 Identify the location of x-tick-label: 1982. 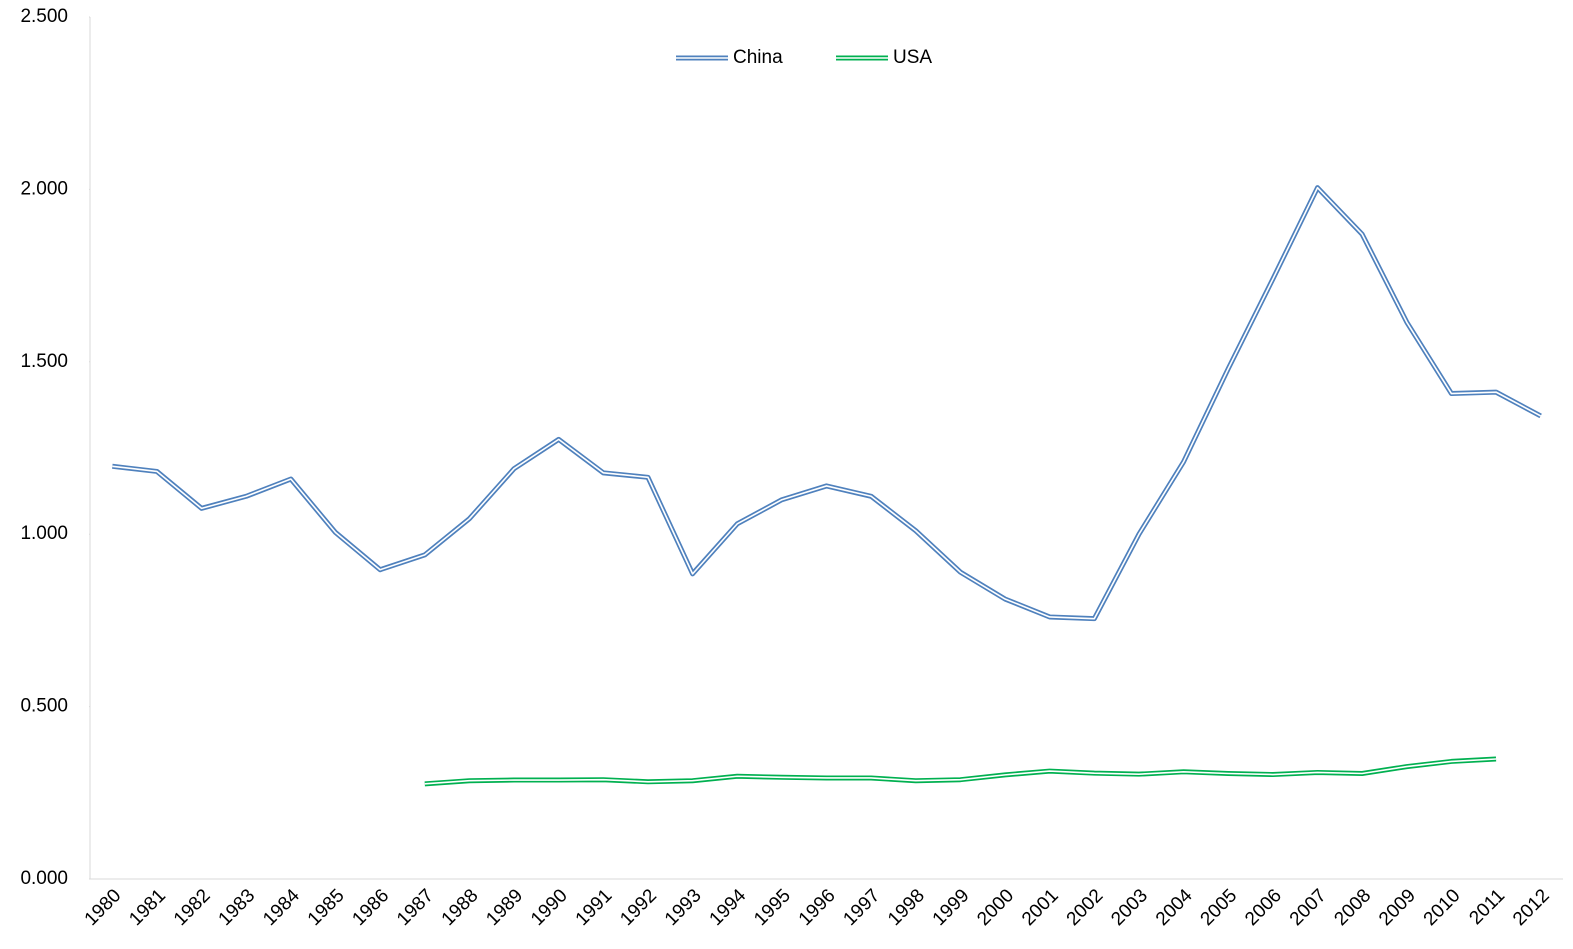
(192, 907).